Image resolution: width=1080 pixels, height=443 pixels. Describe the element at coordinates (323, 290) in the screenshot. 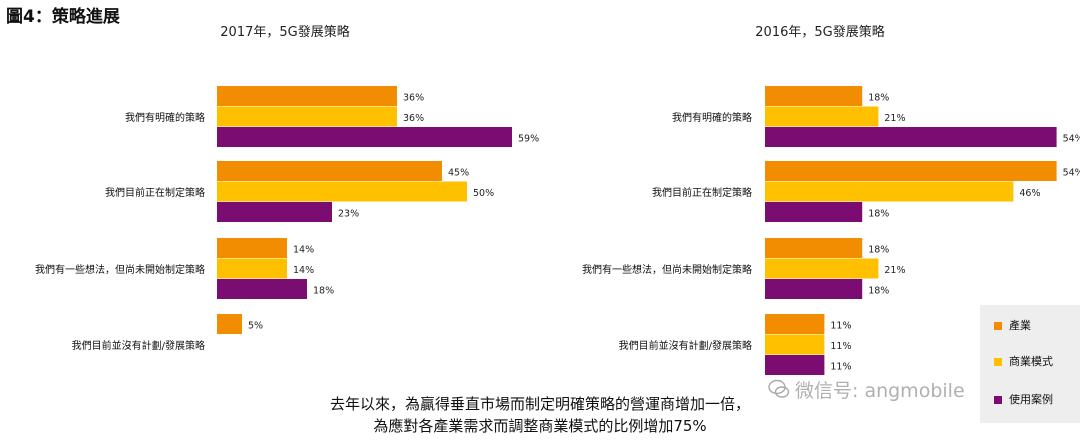

I see `chart-1-data-label-usecase-3: 18%` at that location.